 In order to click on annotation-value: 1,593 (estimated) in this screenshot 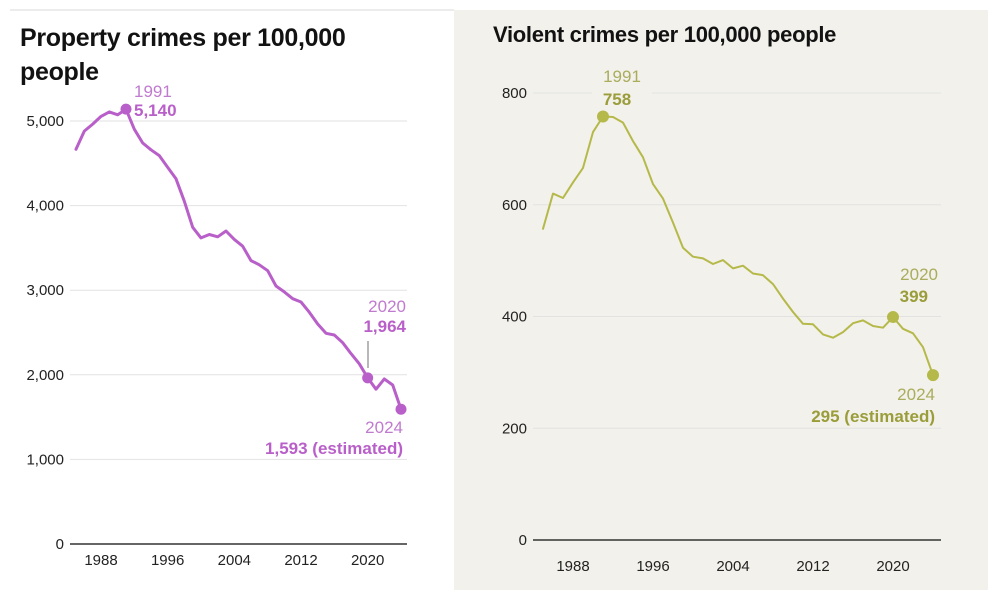, I will do `click(334, 448)`.